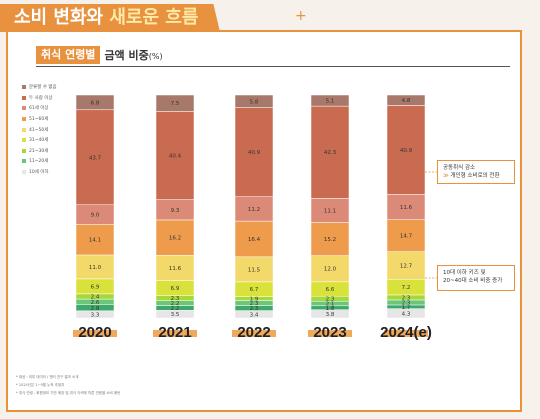 The image size is (540, 419). I want to click on data-label: 15.2, so click(330, 240).